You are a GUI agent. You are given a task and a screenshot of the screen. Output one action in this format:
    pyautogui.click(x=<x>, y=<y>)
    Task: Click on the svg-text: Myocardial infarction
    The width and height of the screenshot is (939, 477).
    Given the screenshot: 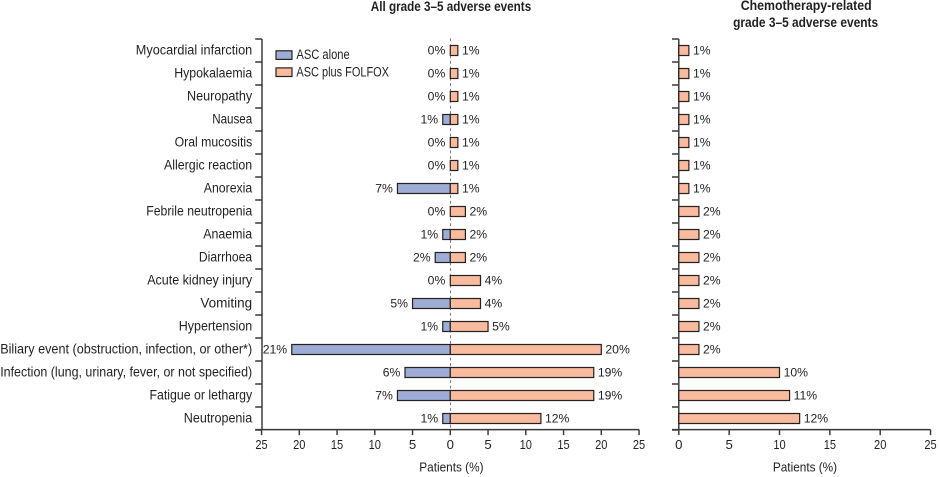 What is the action you would take?
    pyautogui.click(x=194, y=50)
    